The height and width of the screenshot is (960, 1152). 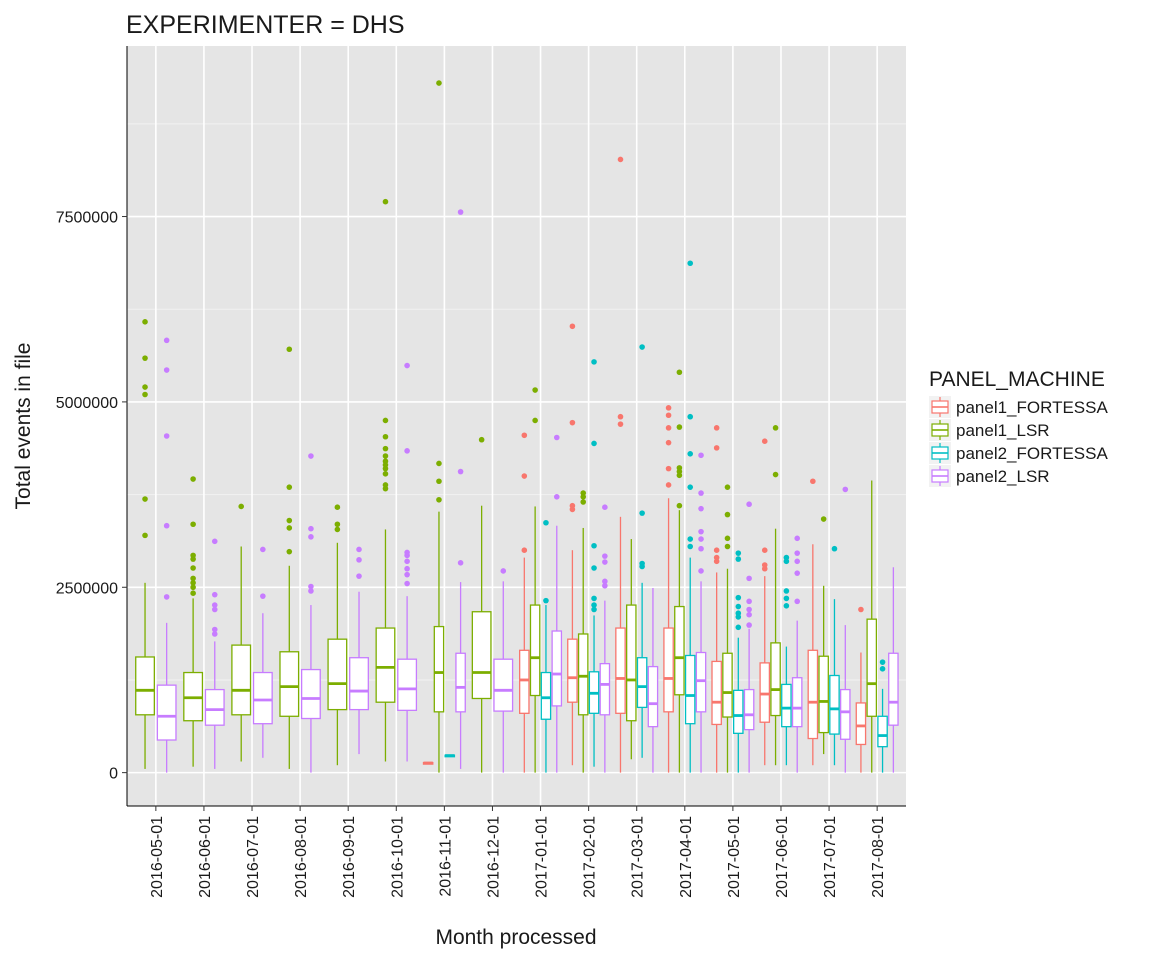 What do you see at coordinates (734, 857) in the screenshot?
I see `x-tick-label: 2017-05-01` at bounding box center [734, 857].